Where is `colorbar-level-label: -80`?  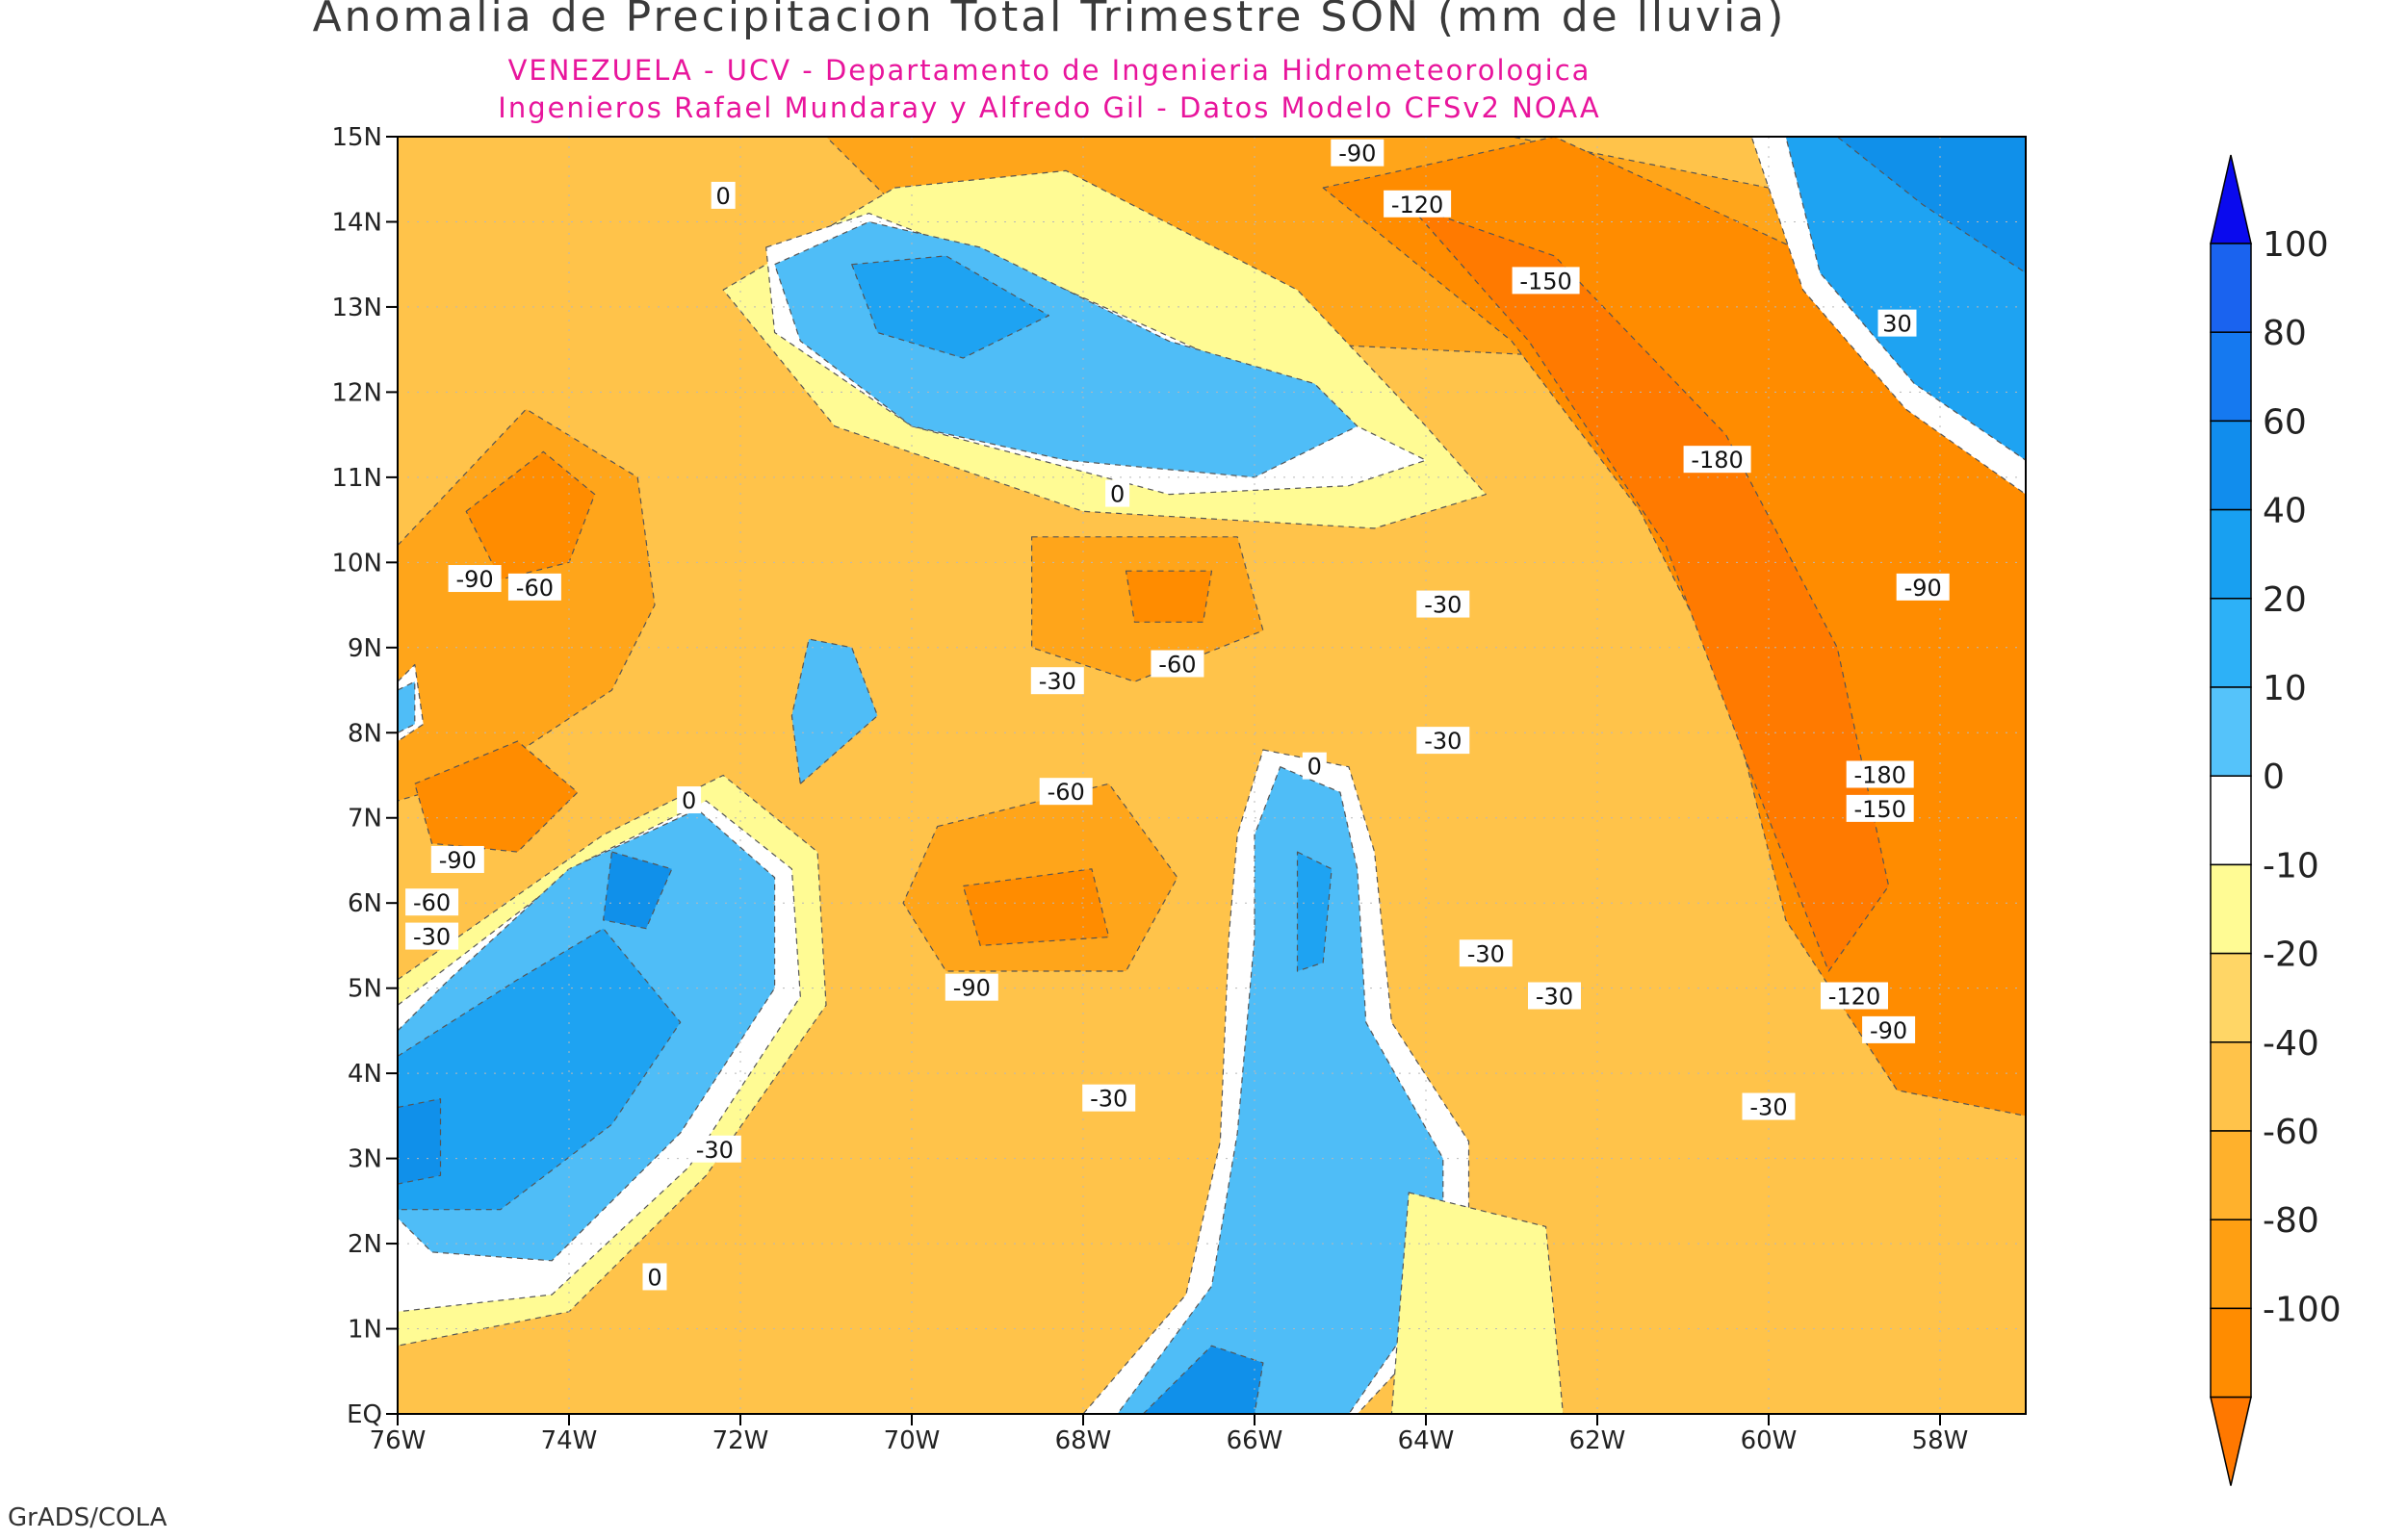 colorbar-level-label: -80 is located at coordinates (2291, 1221).